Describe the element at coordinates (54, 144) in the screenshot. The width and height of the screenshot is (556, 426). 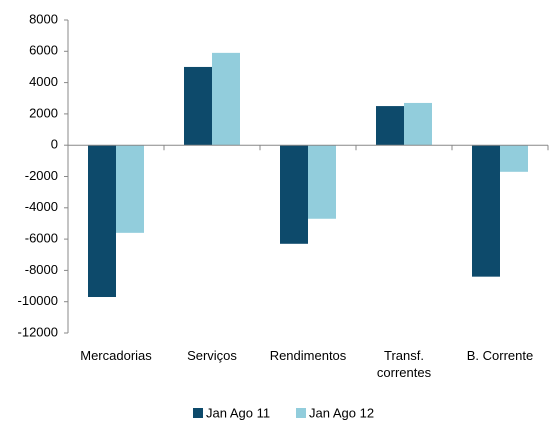
I see `y-tick-label: 0` at that location.